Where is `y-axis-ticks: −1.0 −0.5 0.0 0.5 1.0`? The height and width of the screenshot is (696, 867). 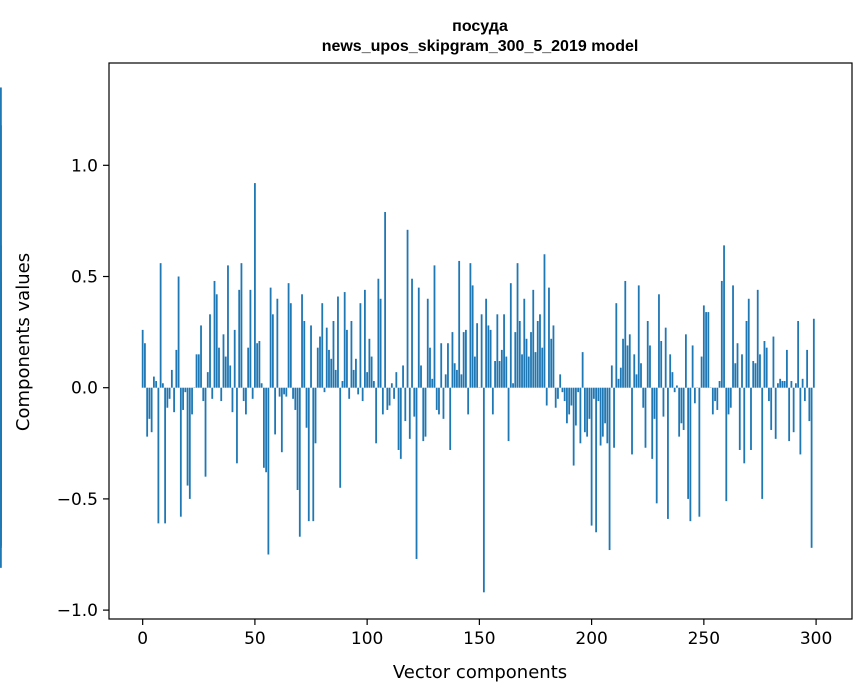 y-axis-ticks: −1.0 −0.5 0.0 0.5 1.0 is located at coordinates (83, 388).